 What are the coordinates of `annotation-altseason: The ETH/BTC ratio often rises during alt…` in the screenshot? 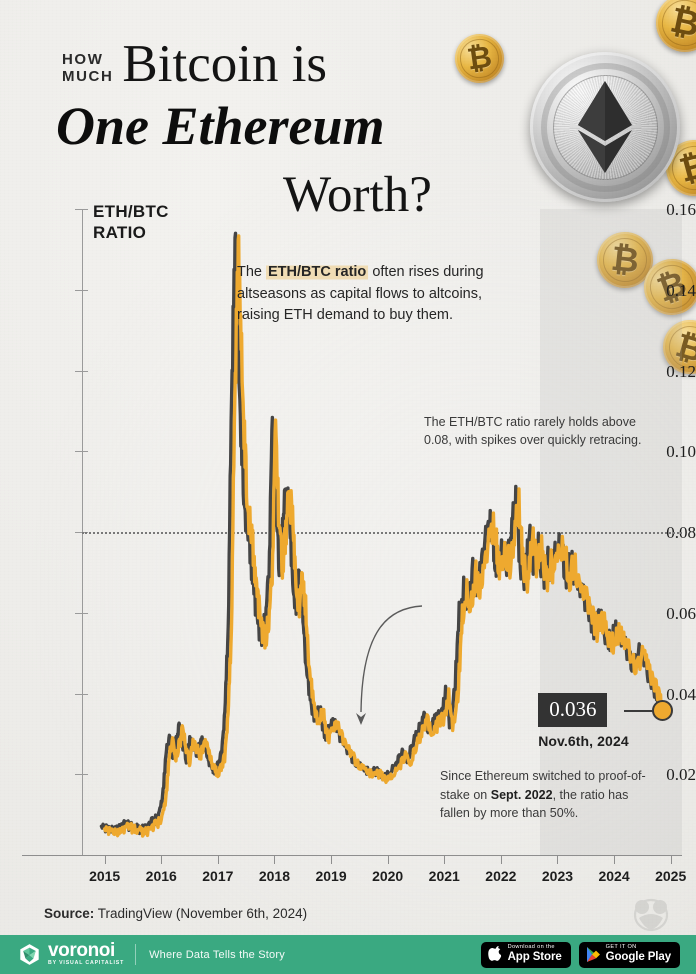 It's located at (371, 294).